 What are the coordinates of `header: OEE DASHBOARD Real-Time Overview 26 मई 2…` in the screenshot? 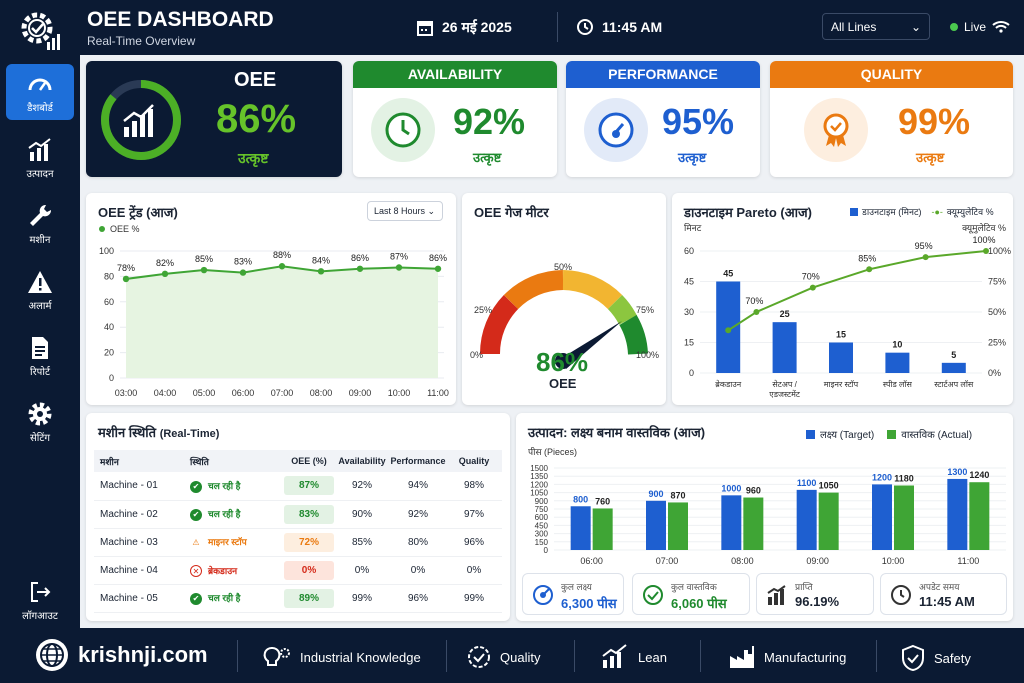 It's located at (552, 27).